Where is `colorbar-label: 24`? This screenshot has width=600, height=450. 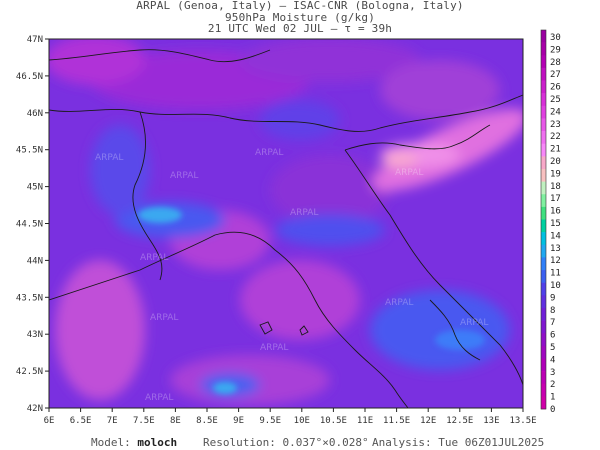 colorbar-label: 24 is located at coordinates (555, 112).